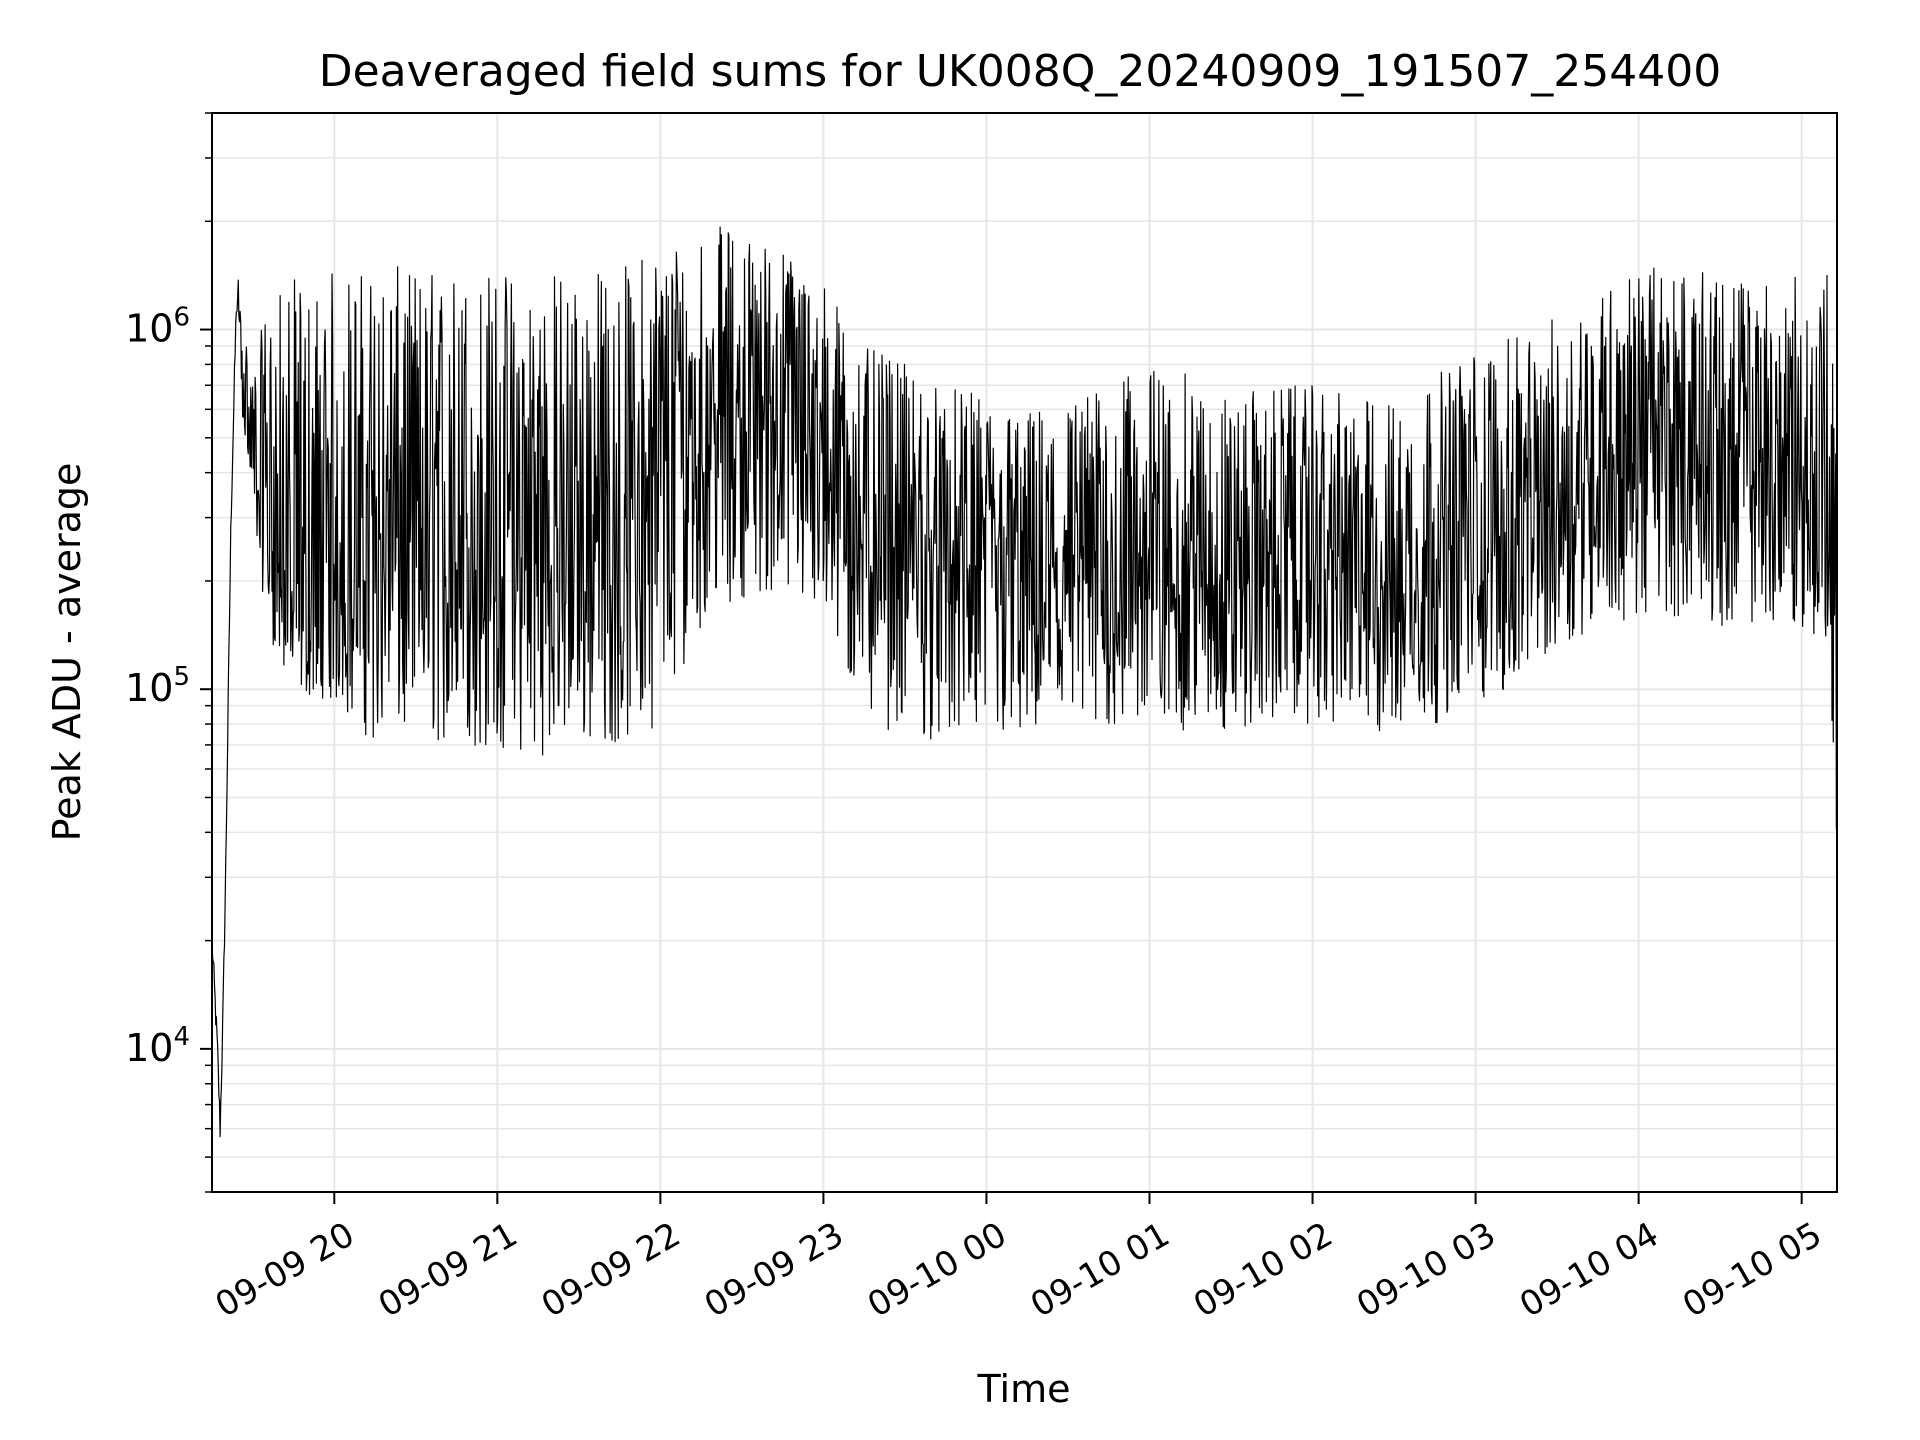  What do you see at coordinates (448, 1270) in the screenshot?
I see `x-tick-label: 09-09 21` at bounding box center [448, 1270].